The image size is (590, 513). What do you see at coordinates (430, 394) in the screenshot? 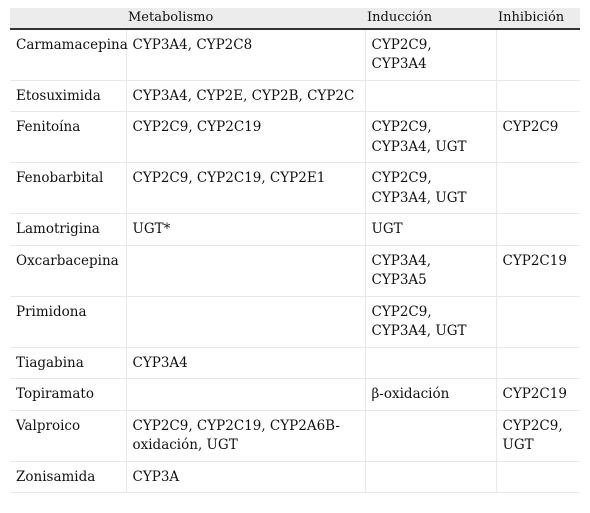
I see `cell-induction: β-oxidación` at bounding box center [430, 394].